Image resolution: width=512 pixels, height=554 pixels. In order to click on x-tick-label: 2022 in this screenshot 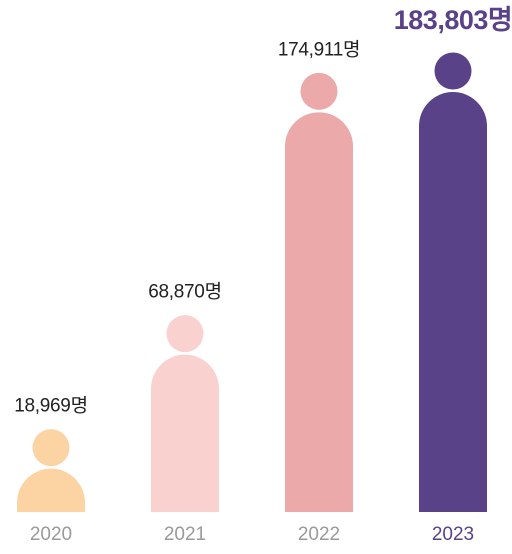, I will do `click(319, 534)`.